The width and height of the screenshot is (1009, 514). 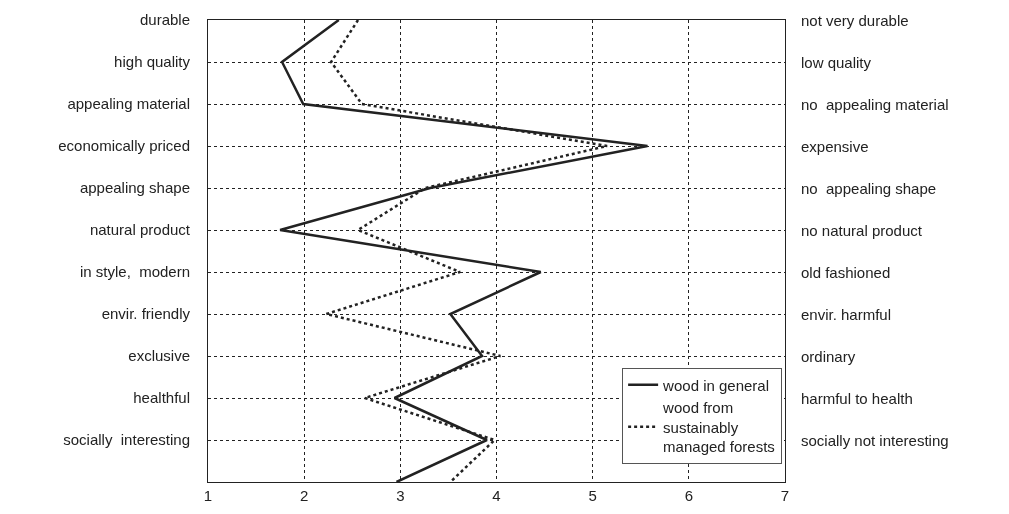 What do you see at coordinates (146, 314) in the screenshot?
I see `y-tick-label: envir. friendly` at bounding box center [146, 314].